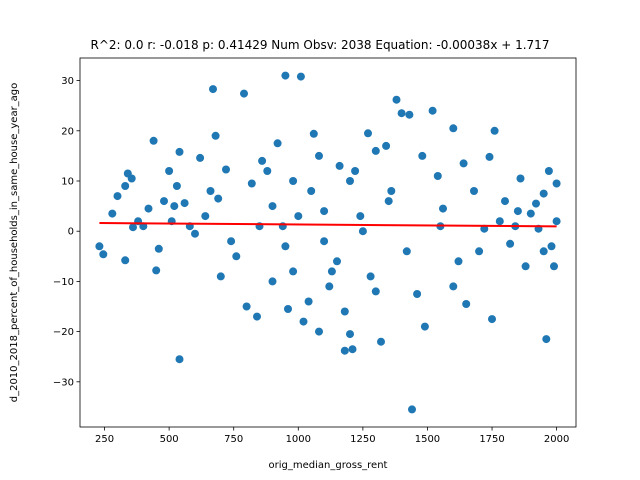 This screenshot has height=480, width=640. Describe the element at coordinates (67, 182) in the screenshot. I see `y-tick-label: 10` at that location.